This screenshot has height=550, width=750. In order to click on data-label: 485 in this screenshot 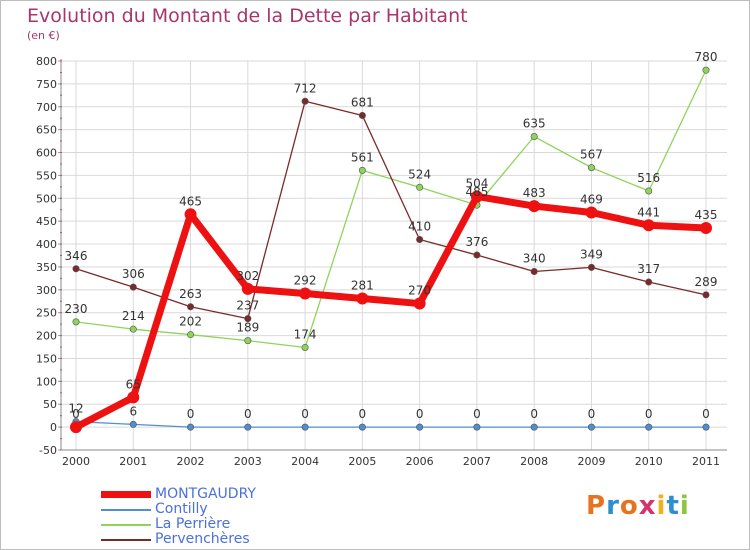, I will do `click(476, 192)`.